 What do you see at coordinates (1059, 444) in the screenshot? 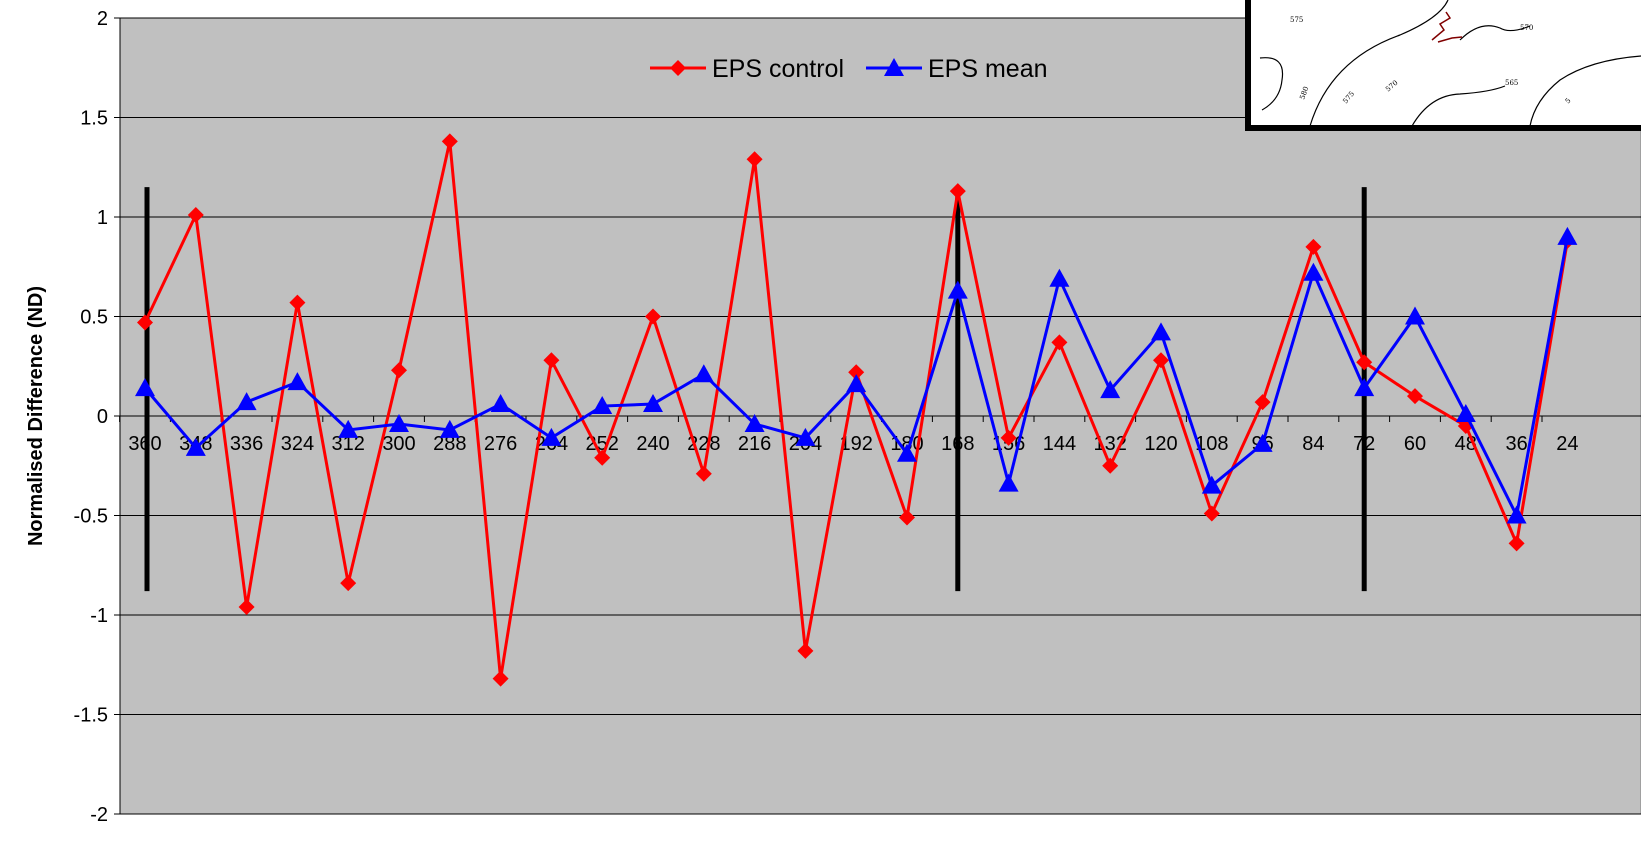
I see `x-tick-label: 144` at bounding box center [1059, 444].